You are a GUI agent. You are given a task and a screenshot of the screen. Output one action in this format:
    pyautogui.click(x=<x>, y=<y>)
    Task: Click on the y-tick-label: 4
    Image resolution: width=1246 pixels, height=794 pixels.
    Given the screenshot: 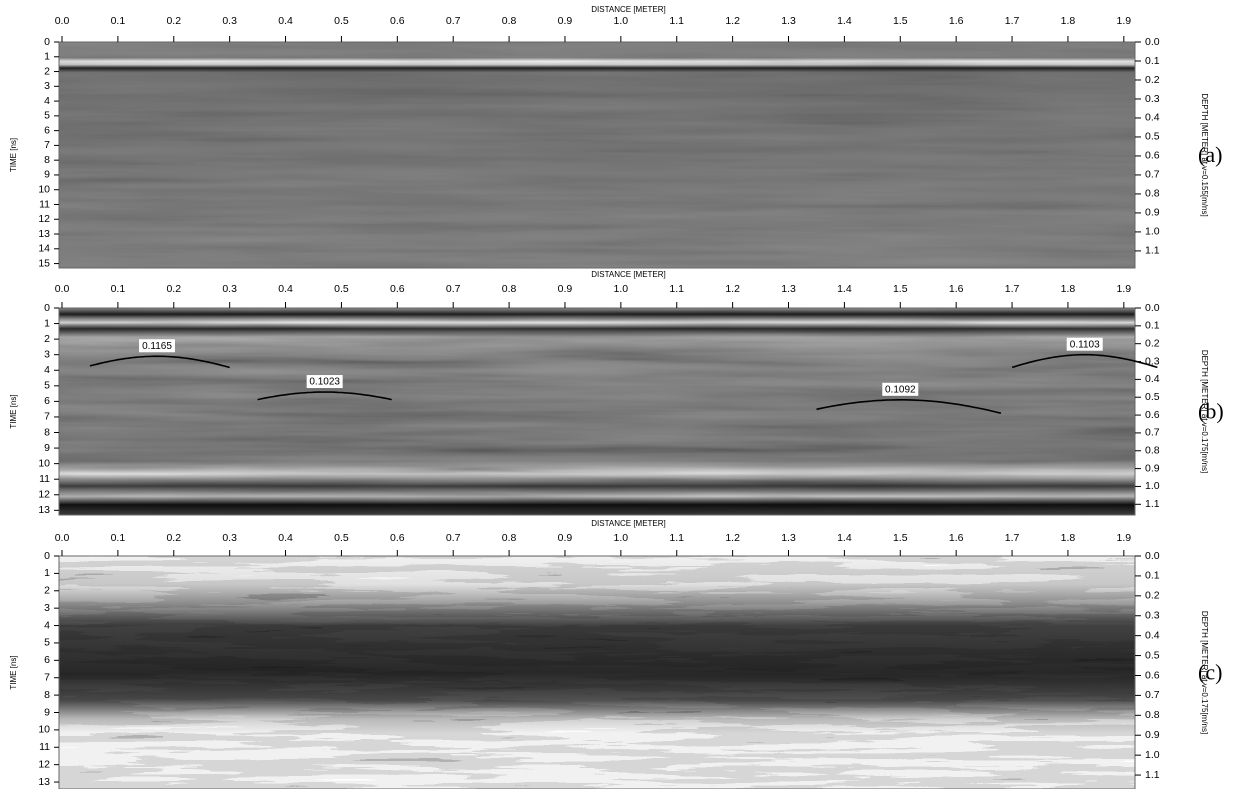 What is the action you would take?
    pyautogui.click(x=47, y=625)
    